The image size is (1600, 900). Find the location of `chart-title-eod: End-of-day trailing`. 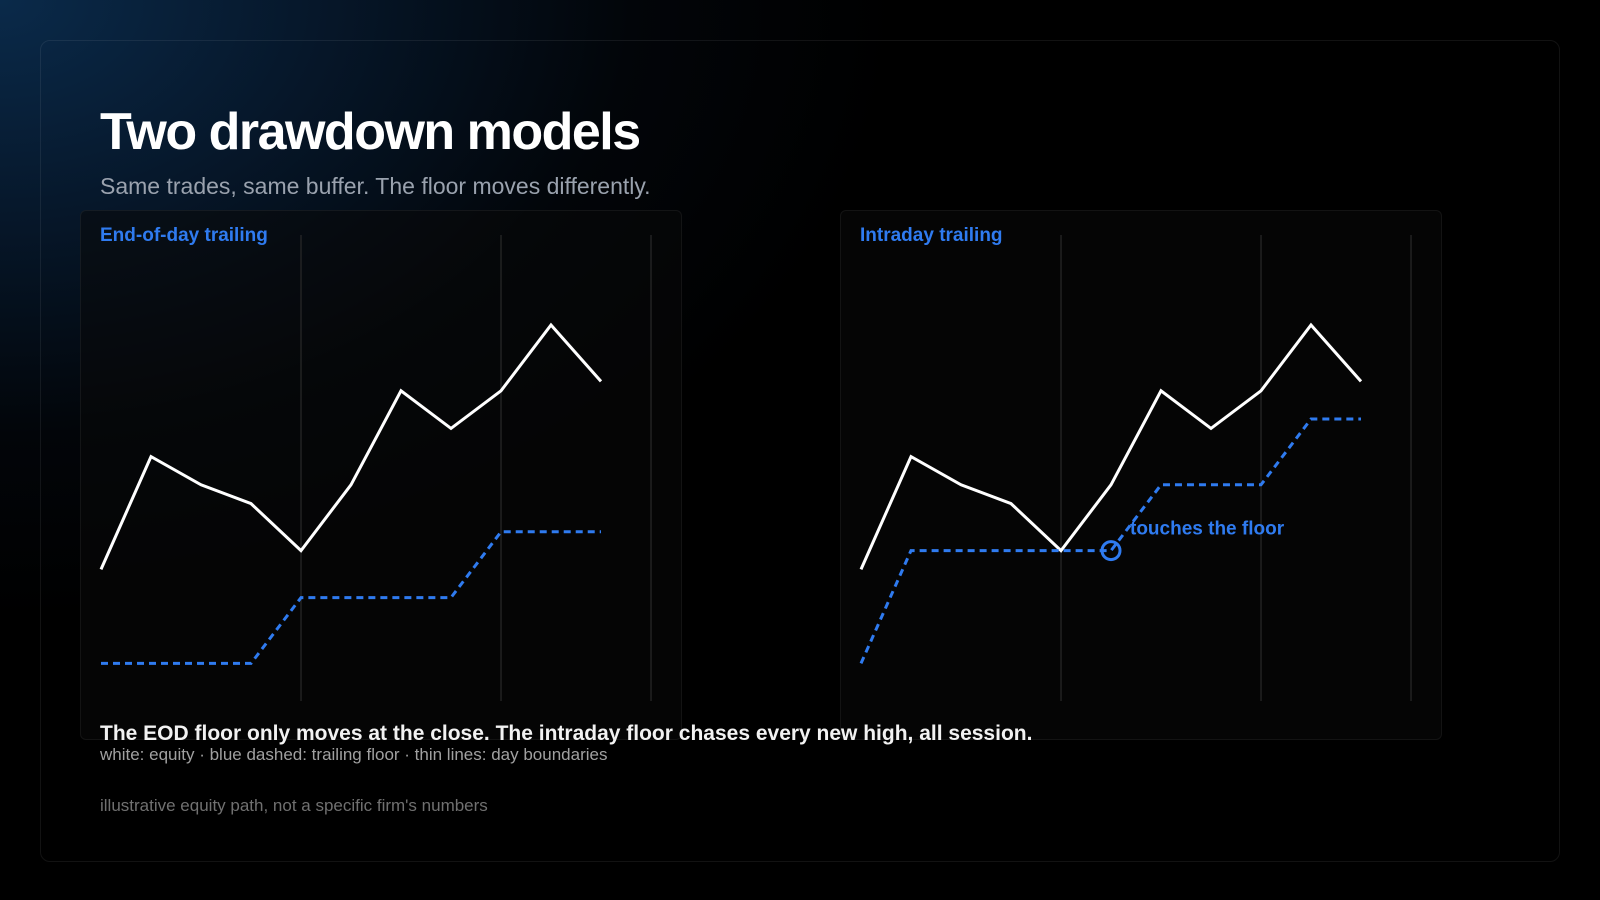

chart-title-eod: End-of-day trailing is located at coordinates (184, 235).